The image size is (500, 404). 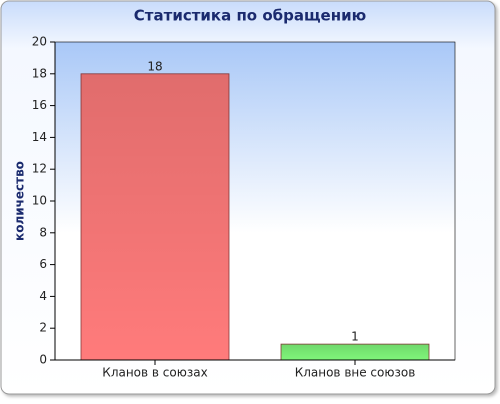 What do you see at coordinates (39, 105) in the screenshot?
I see `y-tick-label: 16` at bounding box center [39, 105].